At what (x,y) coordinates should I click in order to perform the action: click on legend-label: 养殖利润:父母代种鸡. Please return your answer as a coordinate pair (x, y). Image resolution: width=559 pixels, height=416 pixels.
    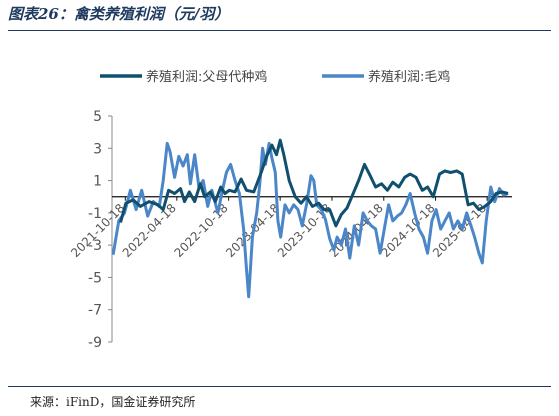
    Looking at the image, I should click on (206, 77).